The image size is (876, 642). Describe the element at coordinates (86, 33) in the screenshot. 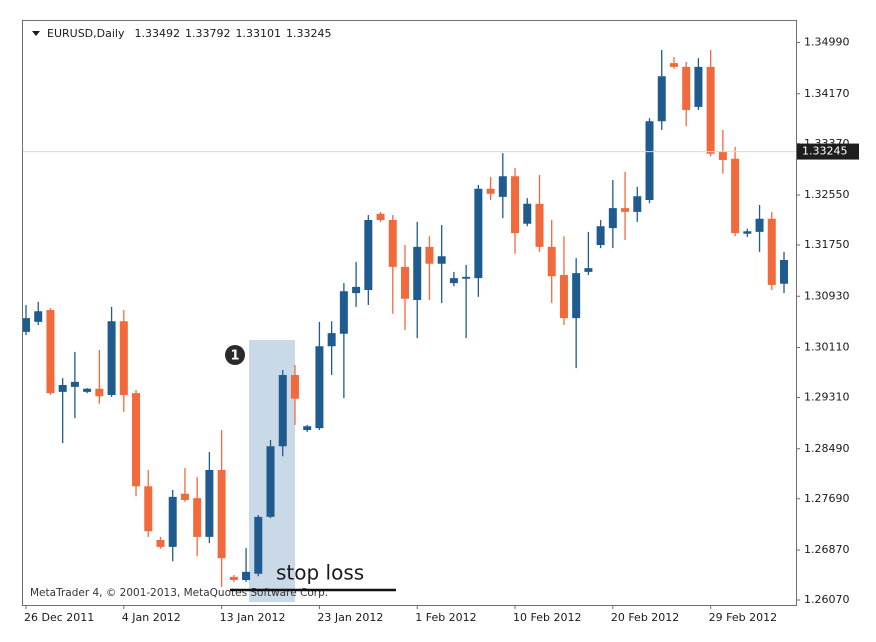

I see `chart-title: EURUSD,Daily` at that location.